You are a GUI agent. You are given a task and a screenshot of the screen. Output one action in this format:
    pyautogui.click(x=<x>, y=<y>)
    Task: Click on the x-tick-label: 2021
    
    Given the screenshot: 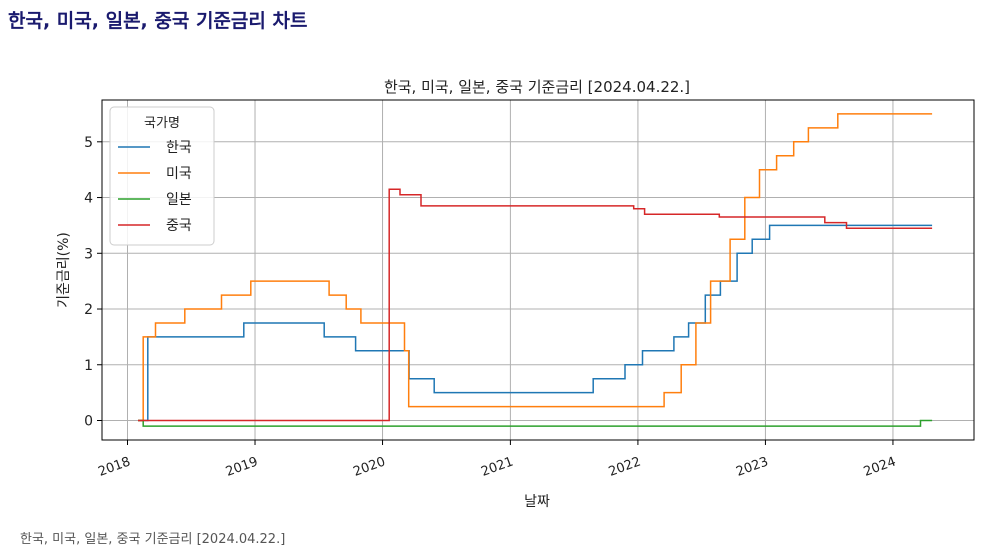 What is the action you would take?
    pyautogui.click(x=497, y=466)
    